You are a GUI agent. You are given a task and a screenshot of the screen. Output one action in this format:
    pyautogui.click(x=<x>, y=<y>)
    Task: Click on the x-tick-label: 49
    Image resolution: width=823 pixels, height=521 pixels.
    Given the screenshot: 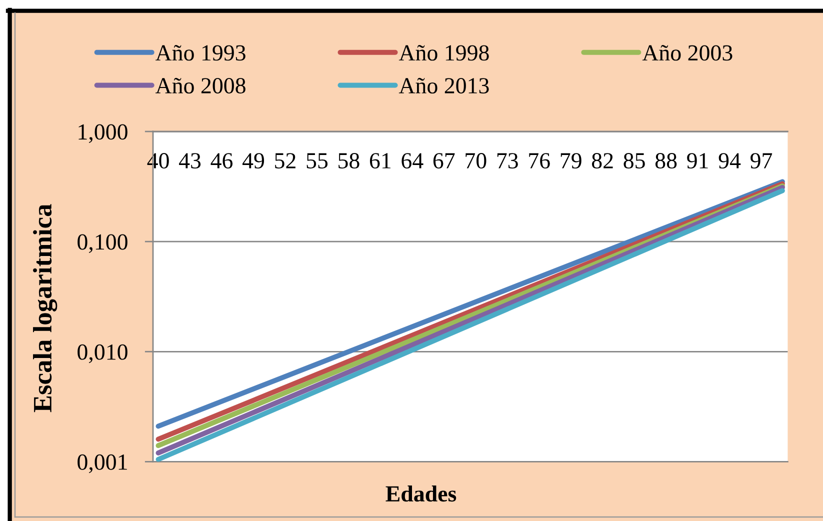 What is the action you would take?
    pyautogui.click(x=253, y=161)
    